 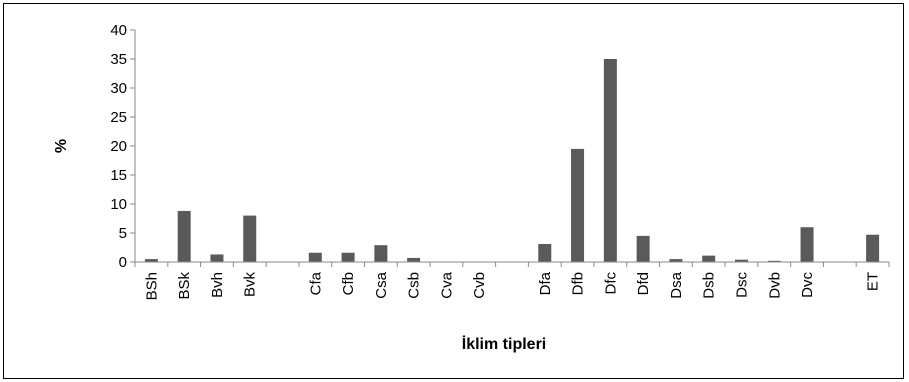 I want to click on x-tick-label-cfb: Cfb, so click(x=348, y=283).